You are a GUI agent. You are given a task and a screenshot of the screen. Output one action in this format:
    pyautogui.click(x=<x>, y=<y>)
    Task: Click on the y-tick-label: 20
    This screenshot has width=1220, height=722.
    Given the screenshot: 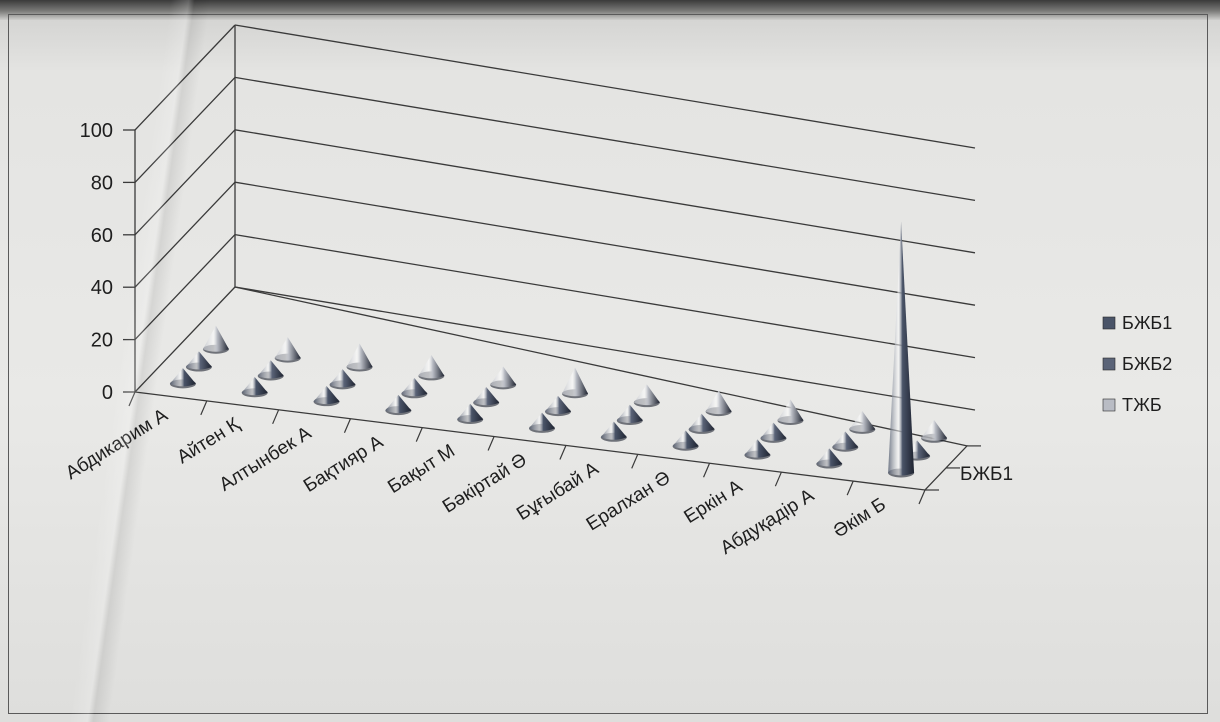 What is the action you would take?
    pyautogui.click(x=102, y=341)
    